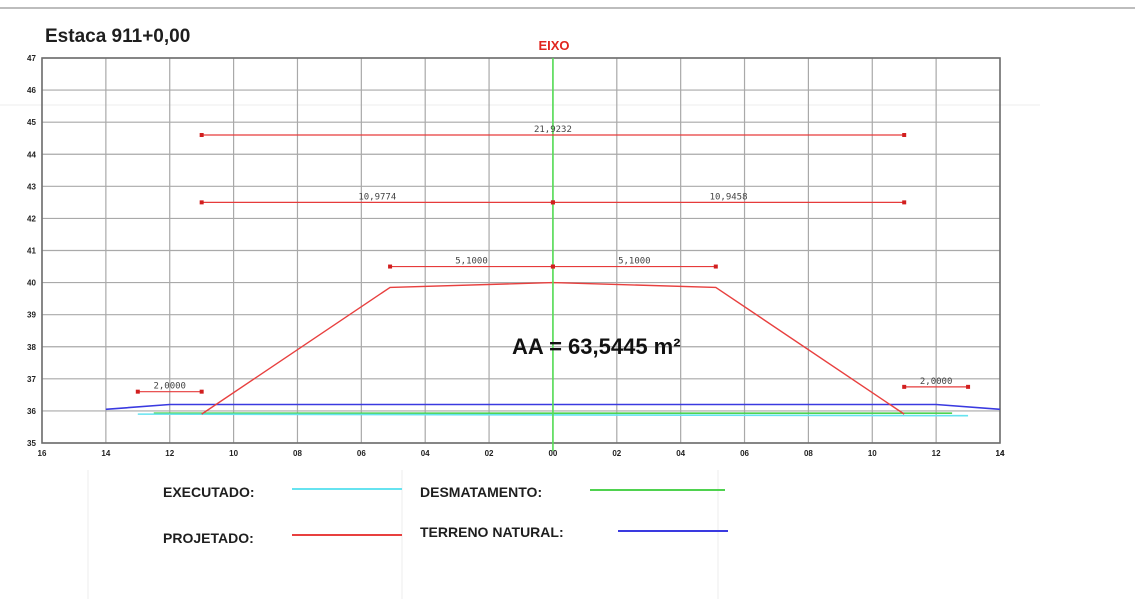  Describe the element at coordinates (31, 90) in the screenshot. I see `y-tick-label: 46` at that location.